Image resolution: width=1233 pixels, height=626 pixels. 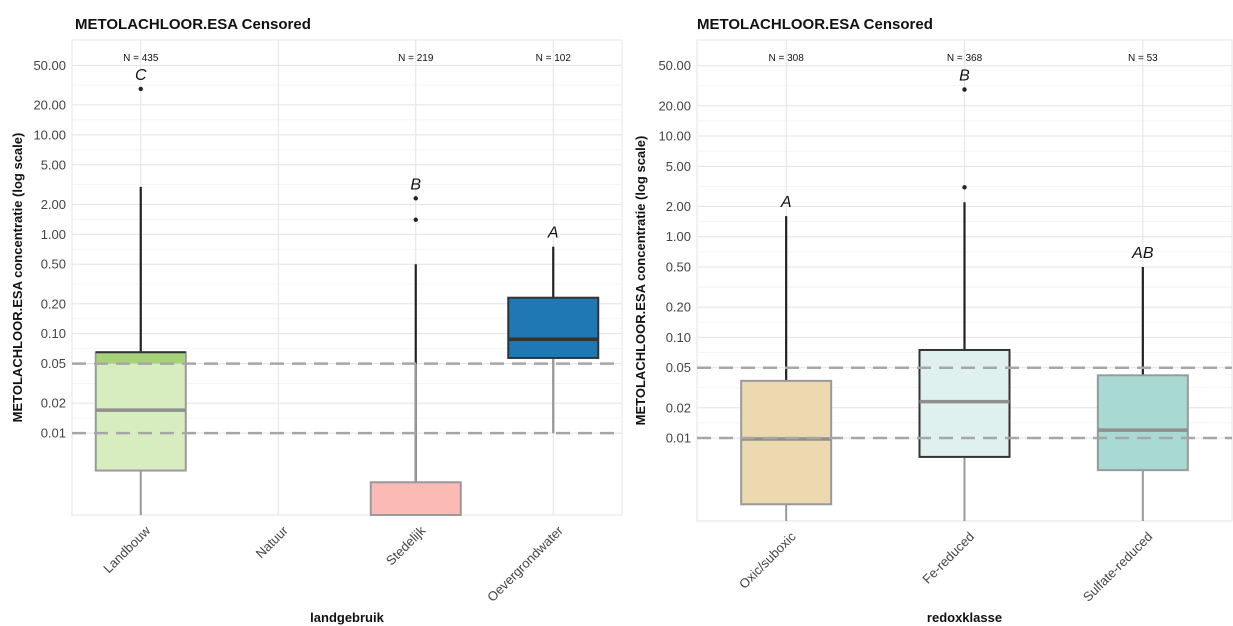 What do you see at coordinates (272, 541) in the screenshot?
I see `panel1-x-tick-label: Natuur` at bounding box center [272, 541].